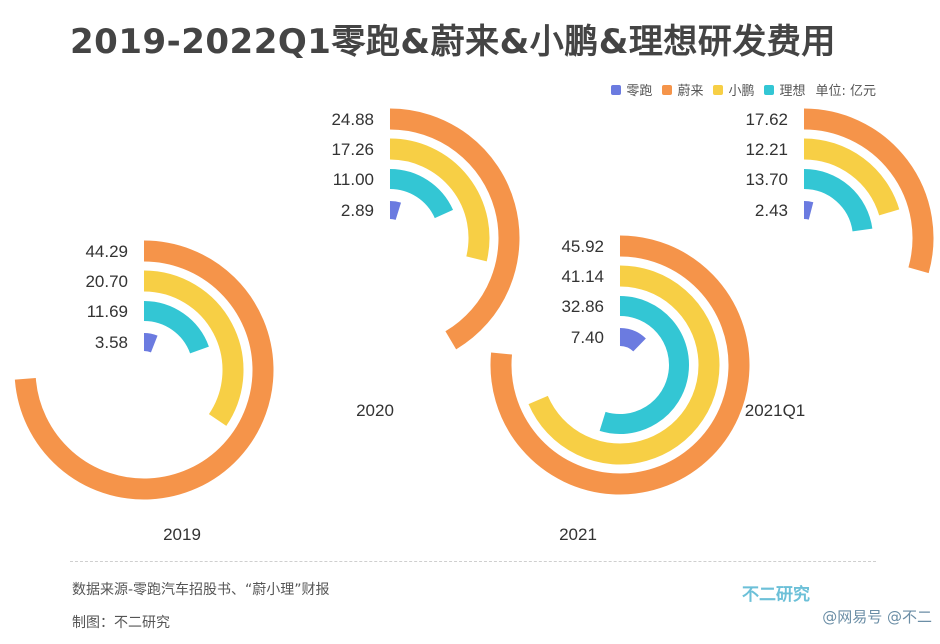 The image size is (940, 644). I want to click on legend-label-leapmotor: 零跑, so click(639, 91).